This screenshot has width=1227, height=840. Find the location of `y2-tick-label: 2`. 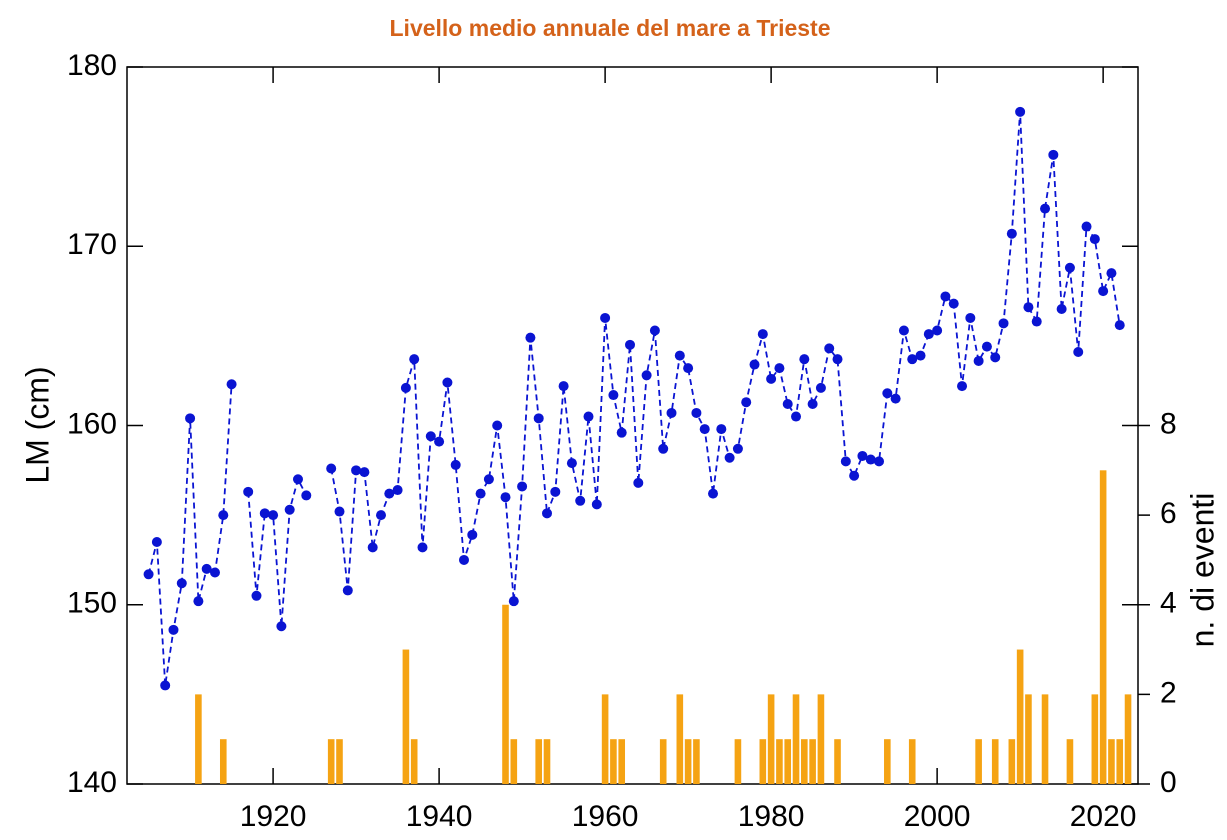

y2-tick-label: 2 is located at coordinates (1168, 692).